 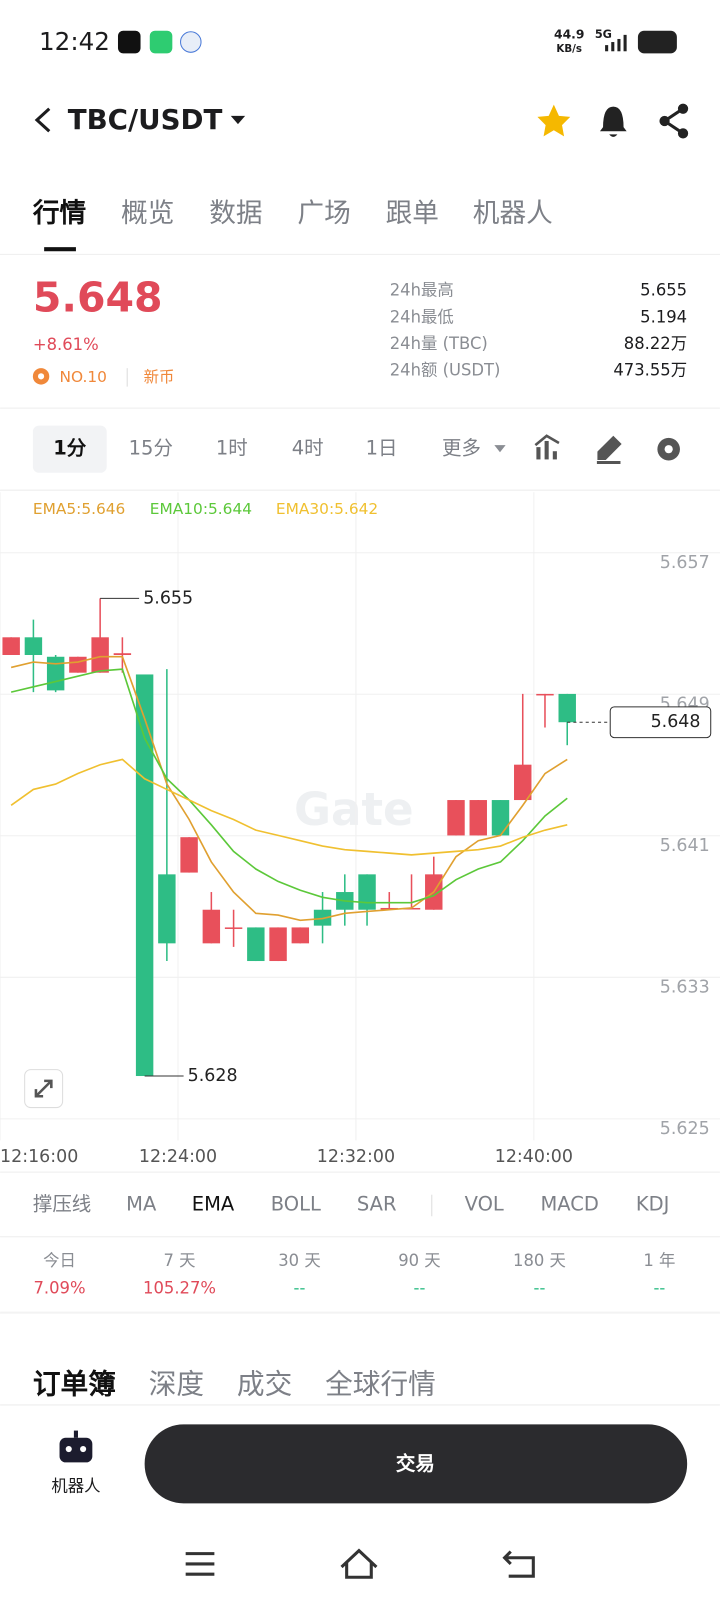 I want to click on interval: 15分, so click(x=151, y=448).